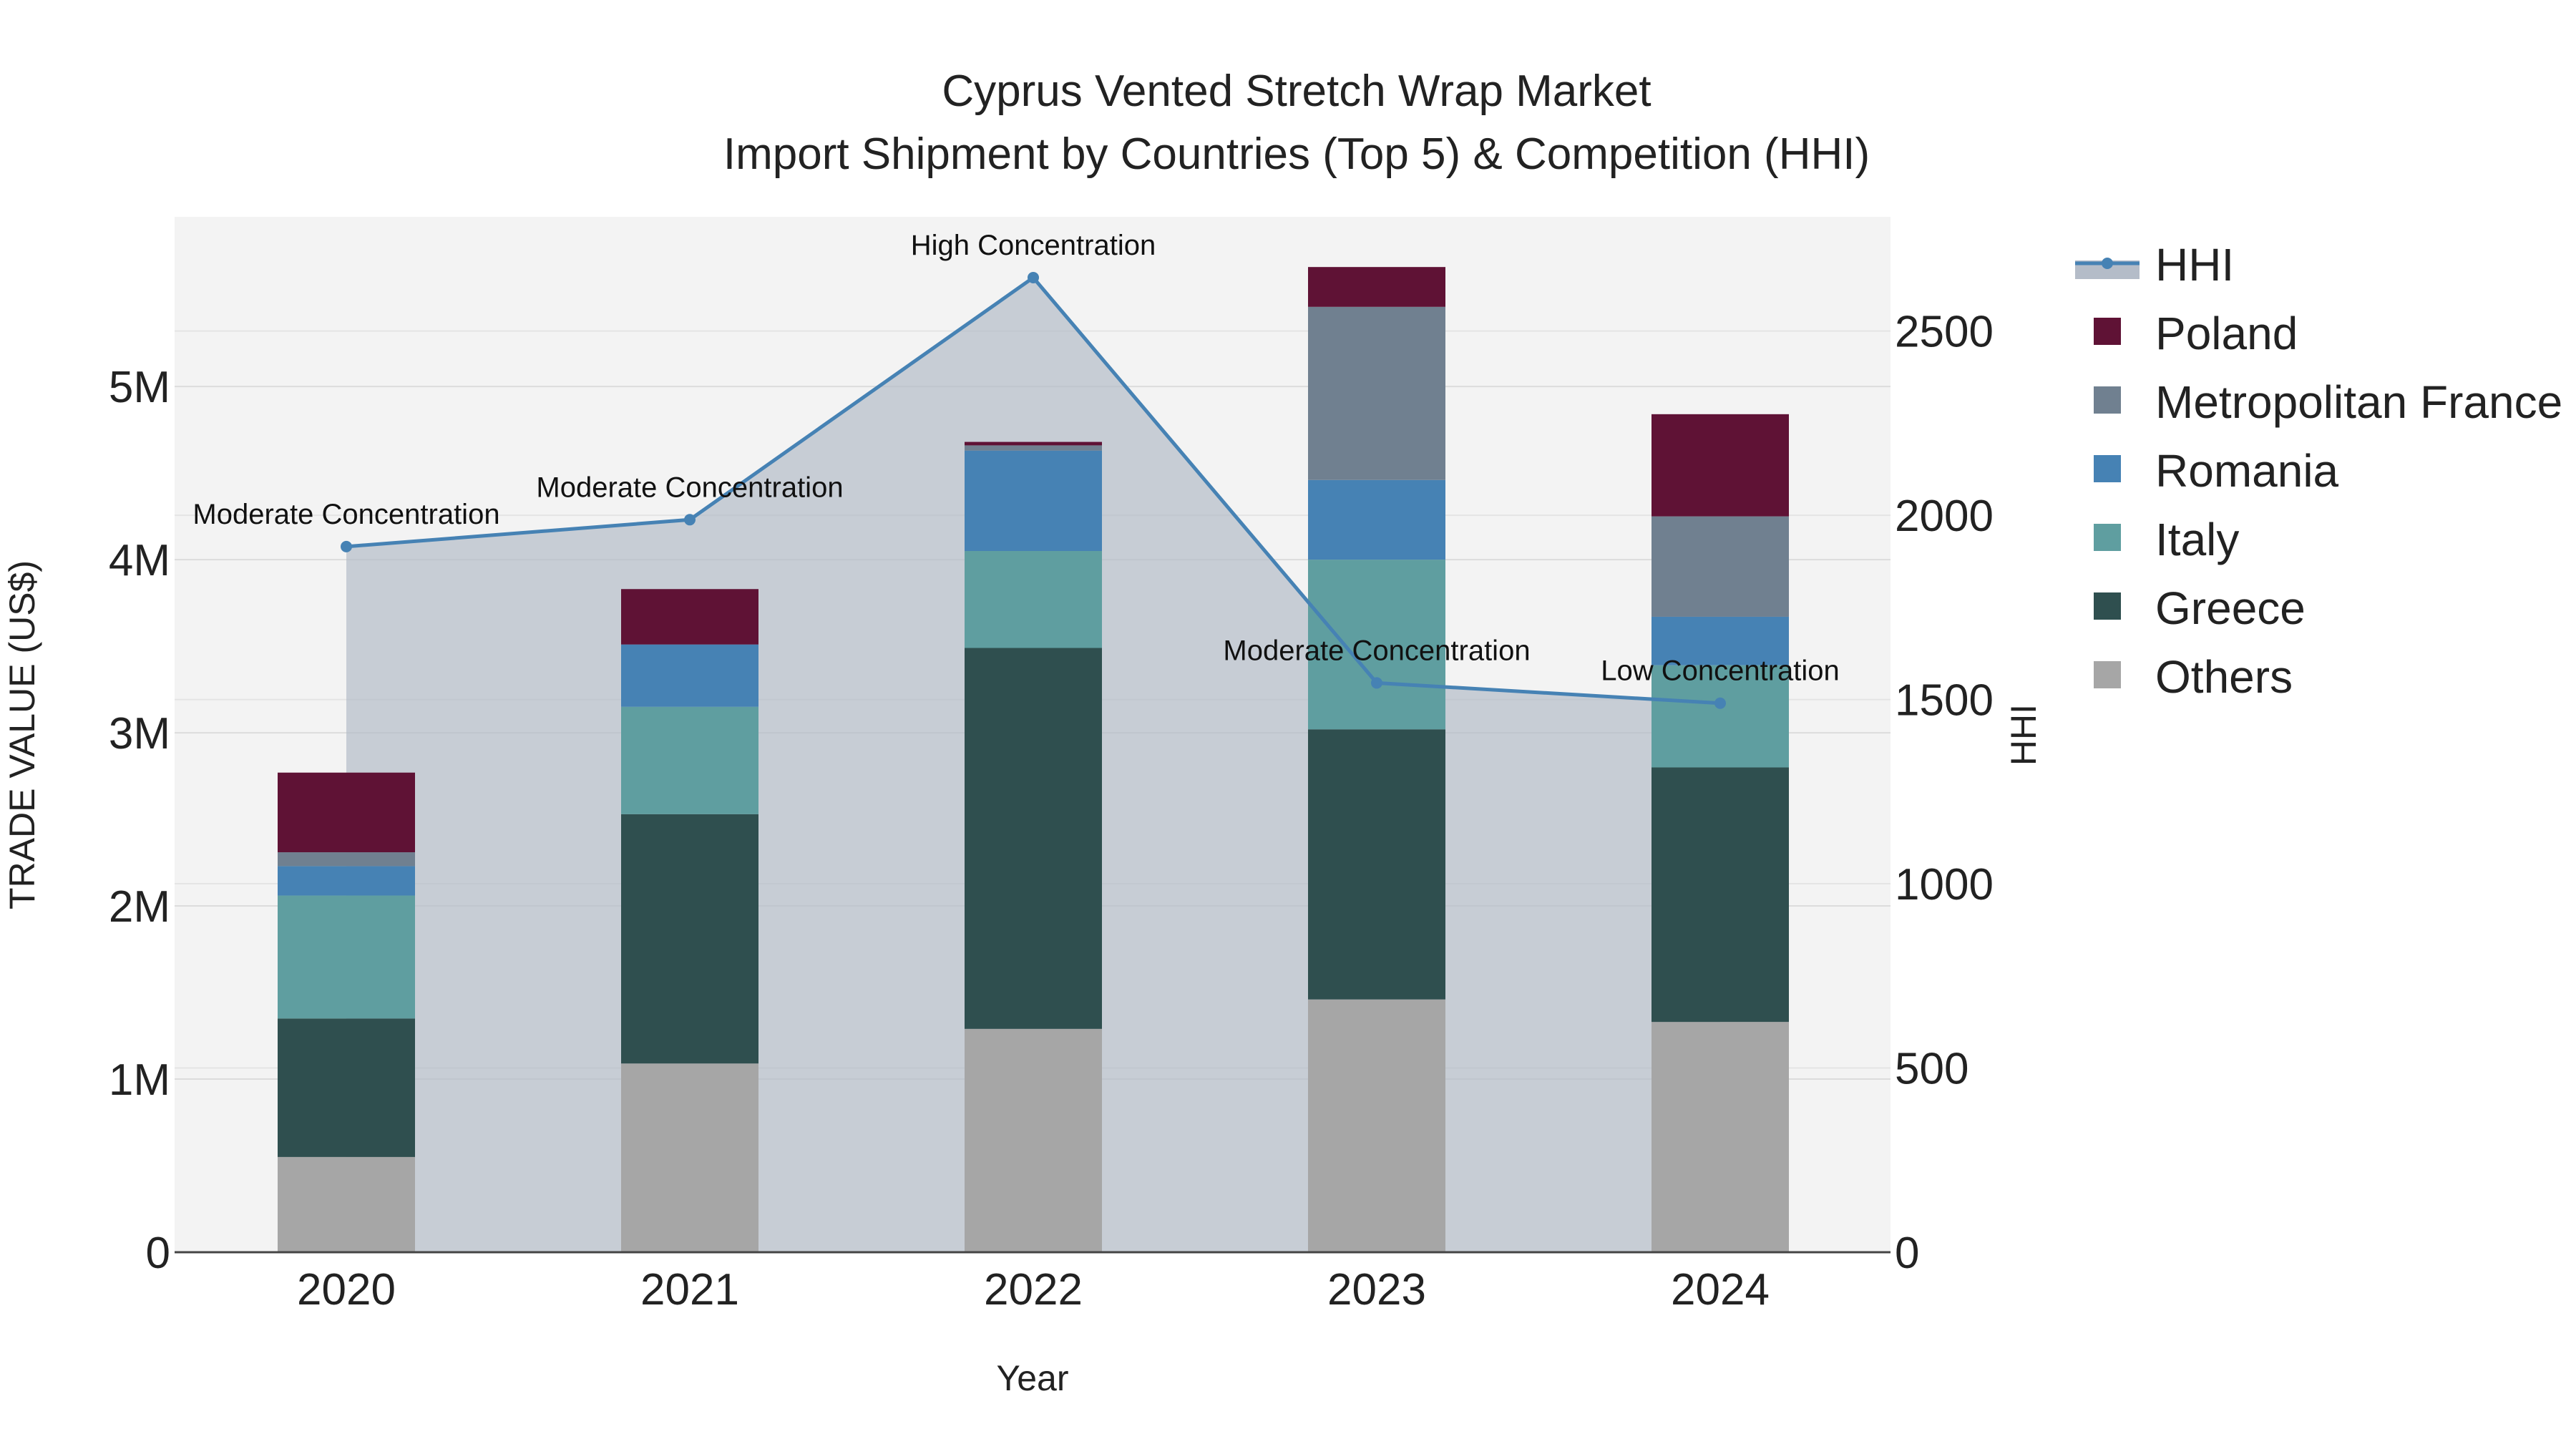  I want to click on legend-swatch-marker, so click(2107, 263).